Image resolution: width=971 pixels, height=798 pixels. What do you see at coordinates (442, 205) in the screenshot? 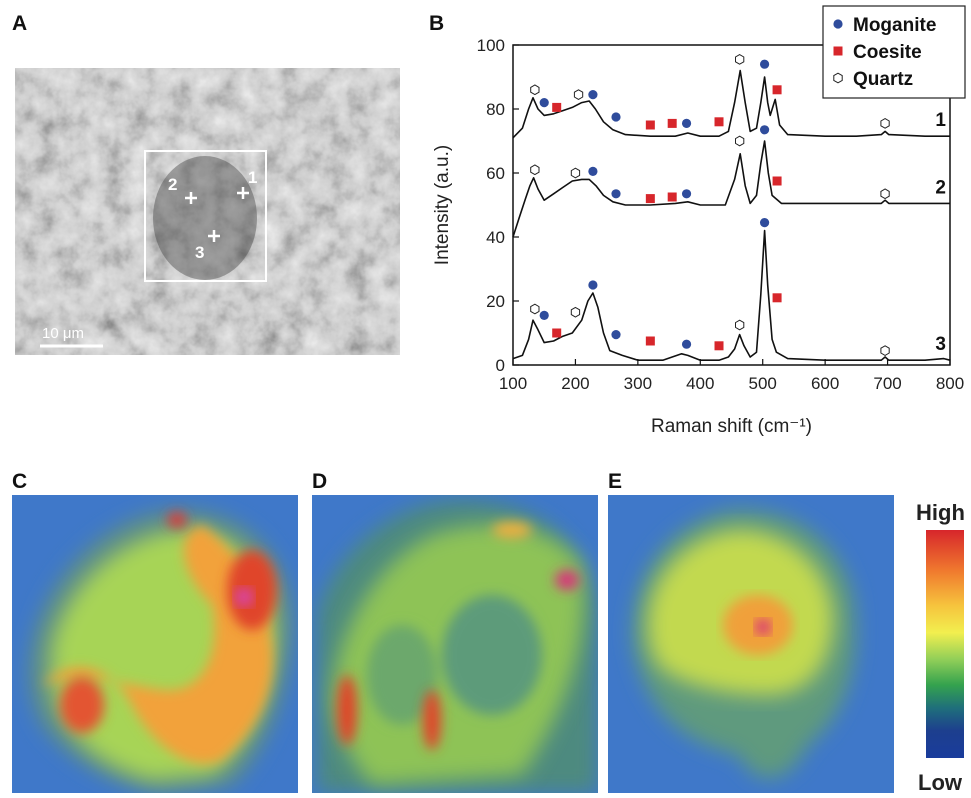
I see `y-axis-label: Intensity (a.u.)` at bounding box center [442, 205].